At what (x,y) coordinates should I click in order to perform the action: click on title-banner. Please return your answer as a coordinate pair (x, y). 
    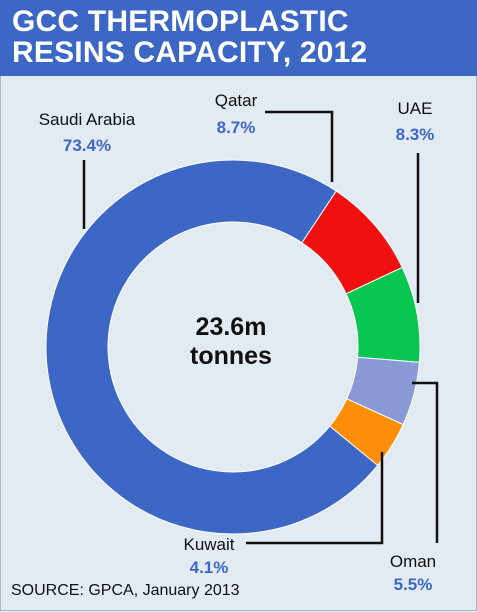
    Looking at the image, I should click on (238, 38).